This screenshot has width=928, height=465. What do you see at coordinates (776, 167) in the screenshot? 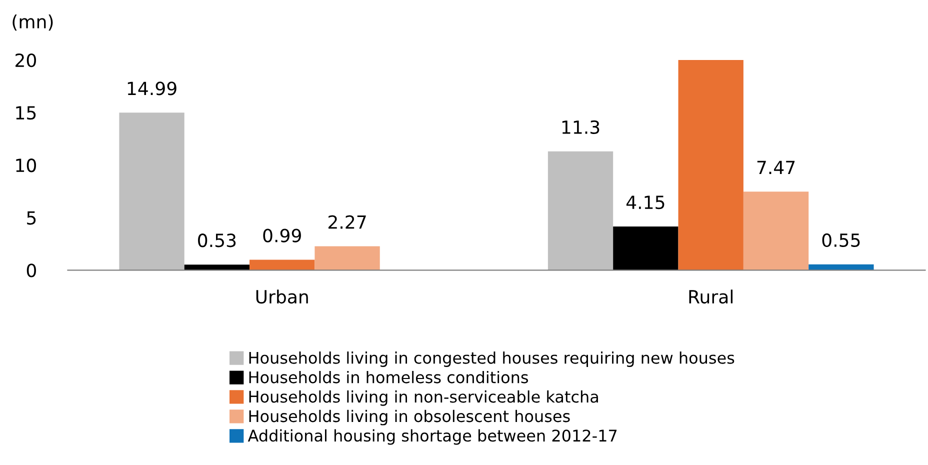
I see `data-label: 7.47` at bounding box center [776, 167].